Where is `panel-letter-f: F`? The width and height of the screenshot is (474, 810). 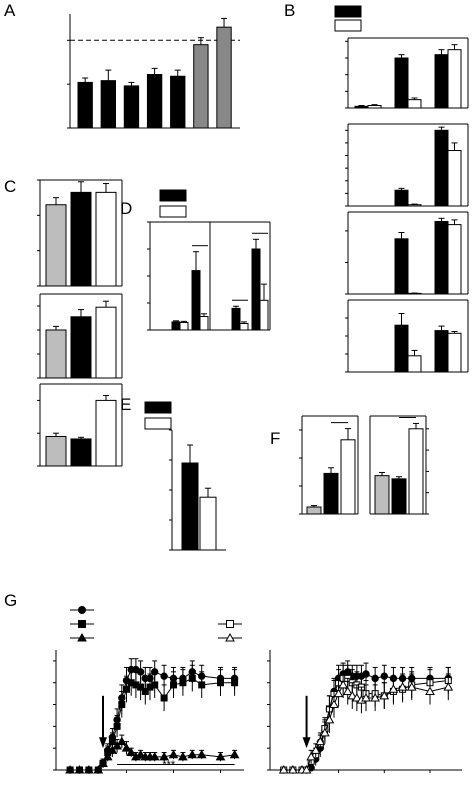 panel-letter-f: F is located at coordinates (275, 438).